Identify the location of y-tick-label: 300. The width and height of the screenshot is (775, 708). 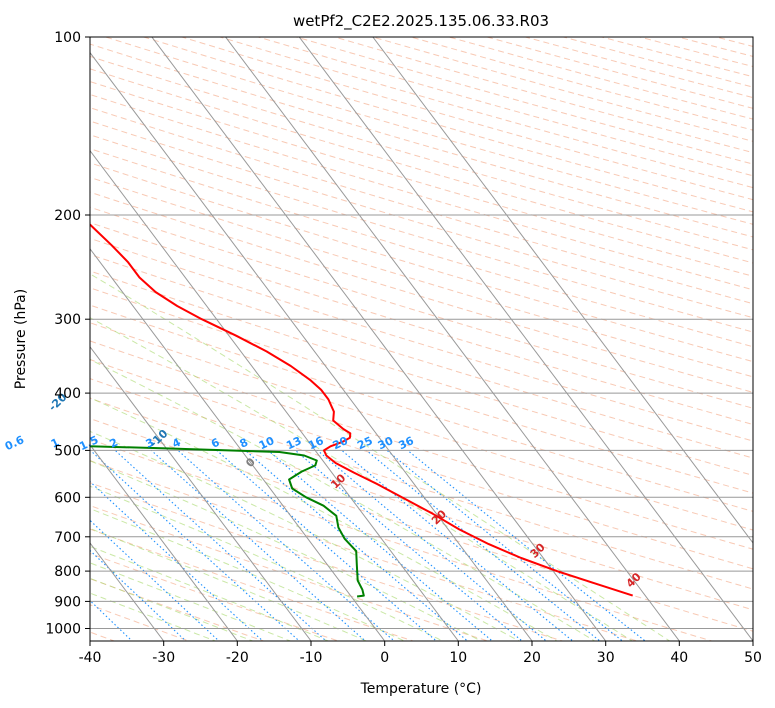
(67, 320).